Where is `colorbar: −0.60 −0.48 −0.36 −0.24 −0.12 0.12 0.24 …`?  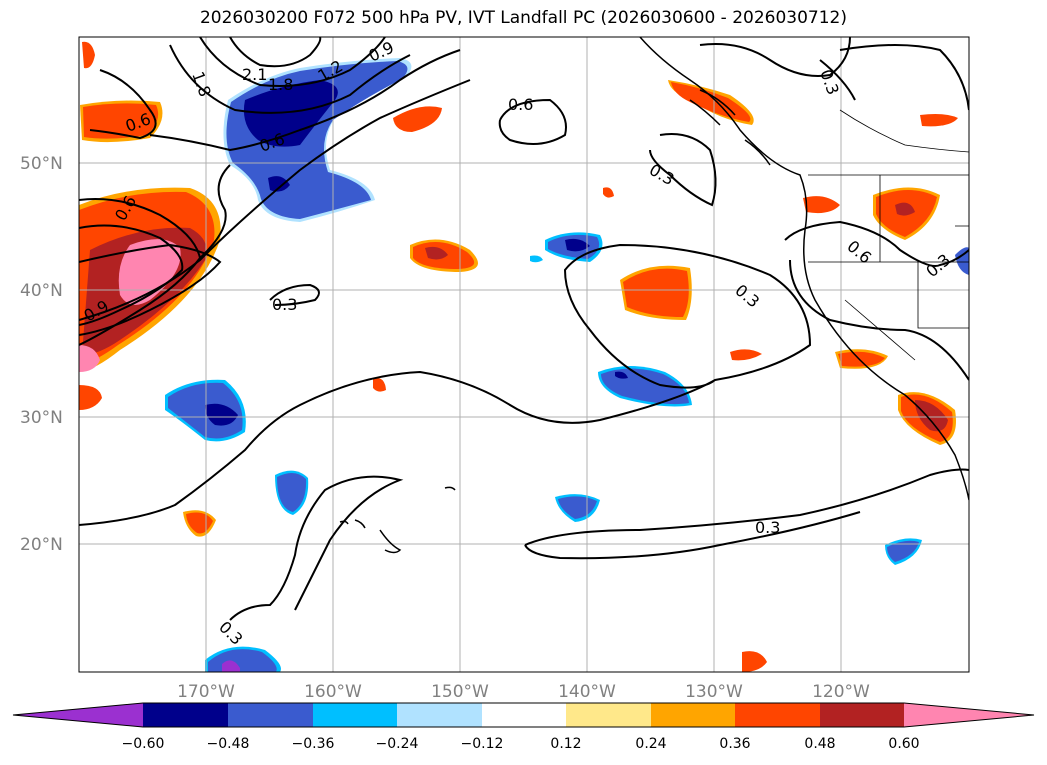
colorbar: −0.60 −0.48 −0.36 −0.24 −0.12 0.12 0.24 … is located at coordinates (523, 727).